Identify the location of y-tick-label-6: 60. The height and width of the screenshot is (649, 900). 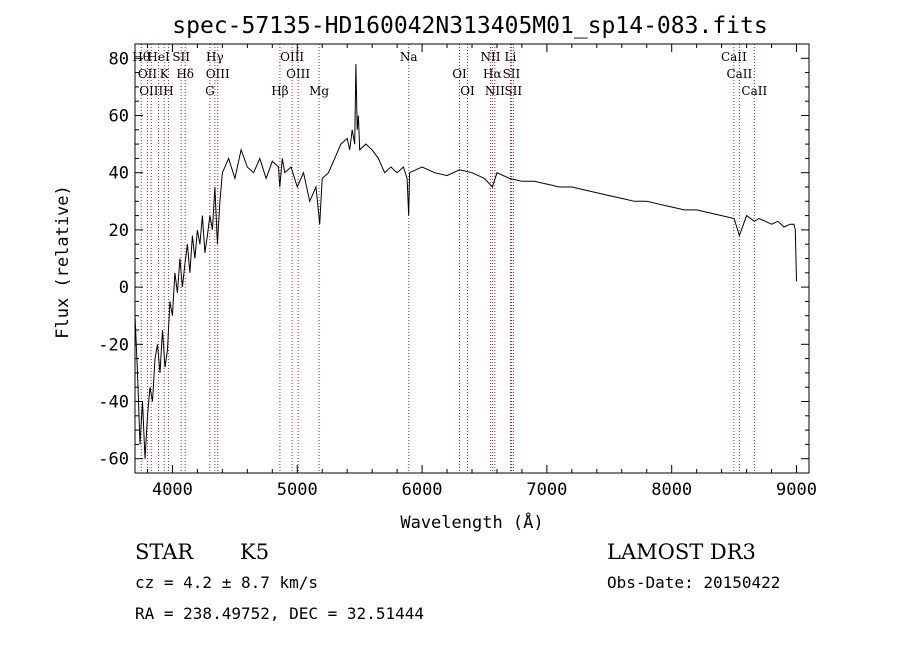
(119, 117).